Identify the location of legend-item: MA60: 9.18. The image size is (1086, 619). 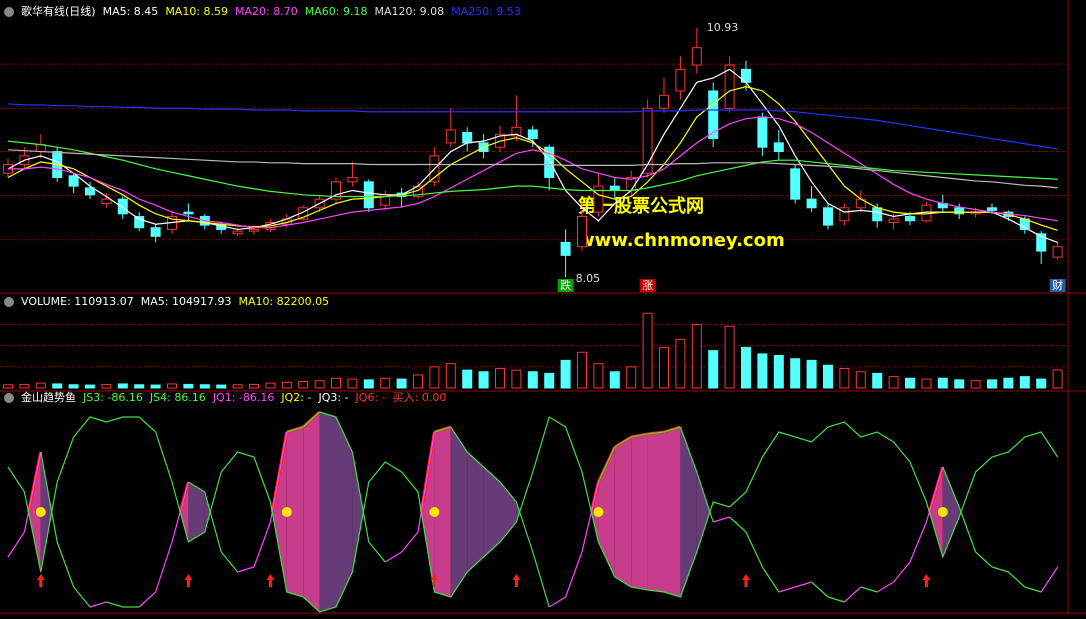
(336, 11).